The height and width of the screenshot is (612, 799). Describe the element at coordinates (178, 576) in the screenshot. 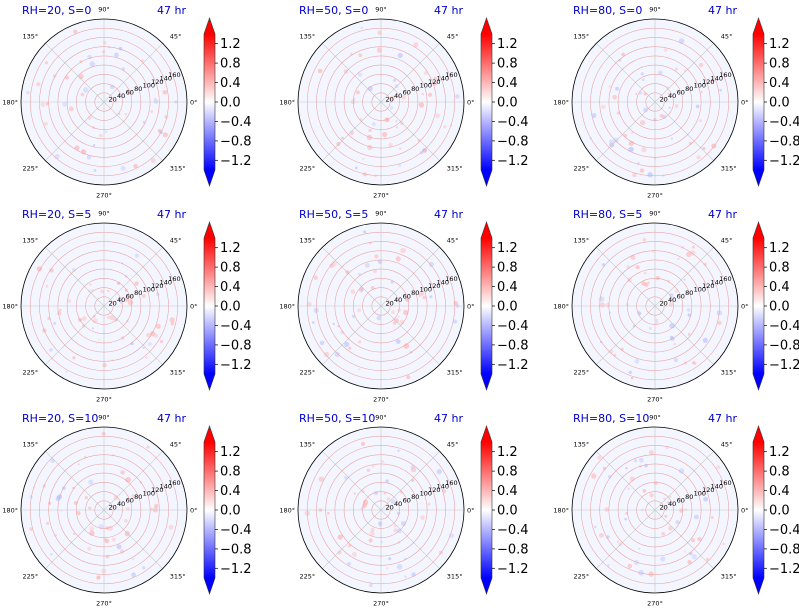

I see `angle-tick-label: 315°` at that location.